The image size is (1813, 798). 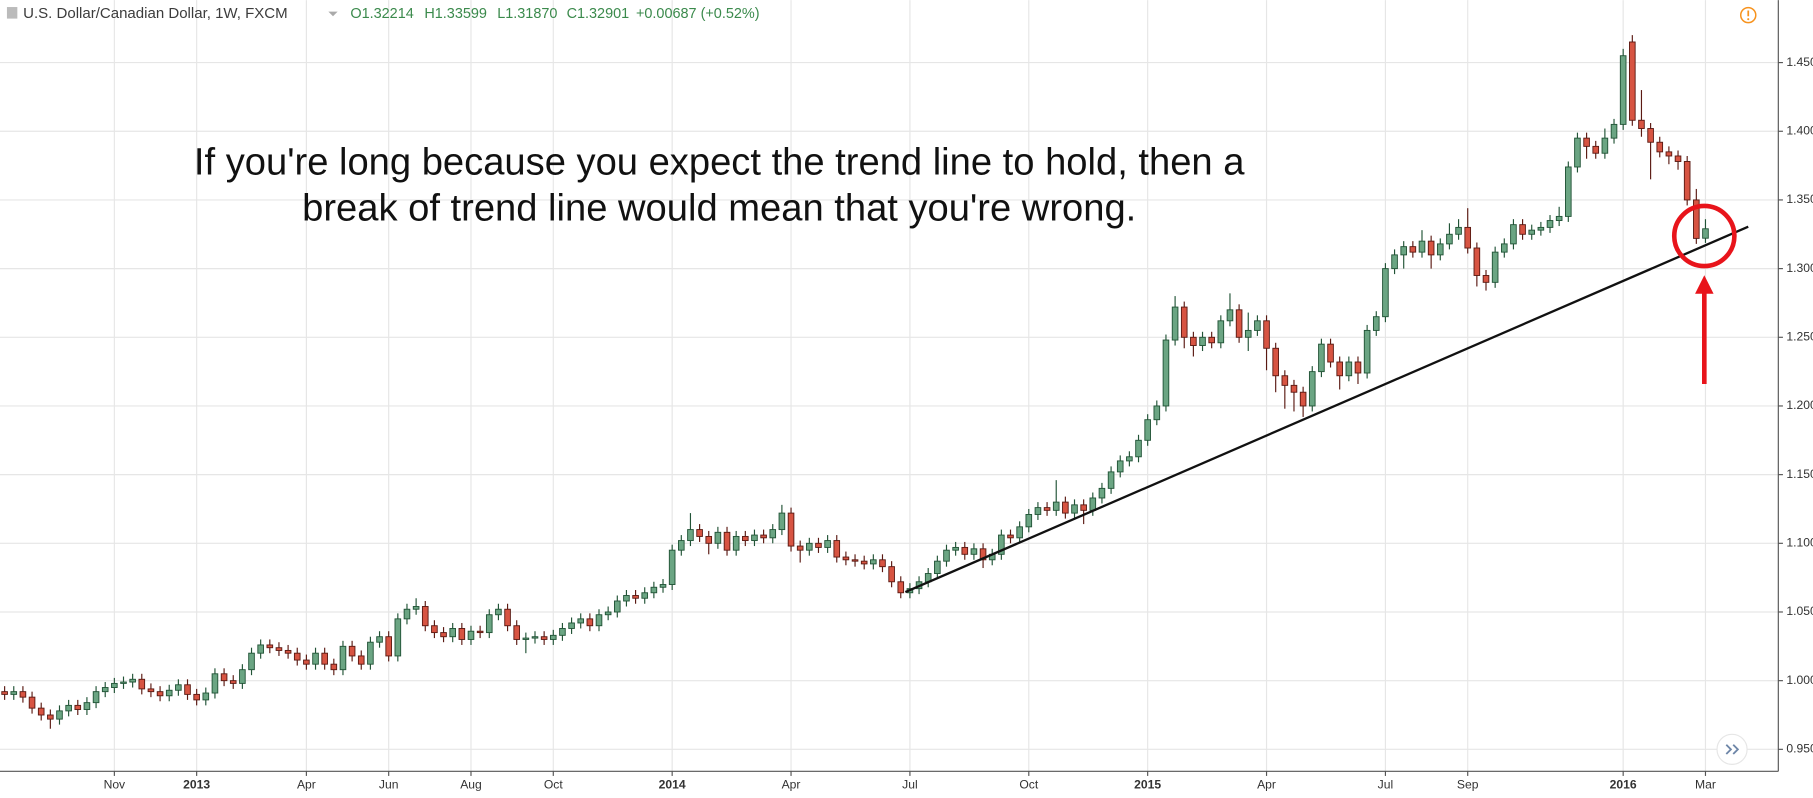 What do you see at coordinates (1799, 336) in the screenshot?
I see `y-tick-label: 1.25000` at bounding box center [1799, 336].